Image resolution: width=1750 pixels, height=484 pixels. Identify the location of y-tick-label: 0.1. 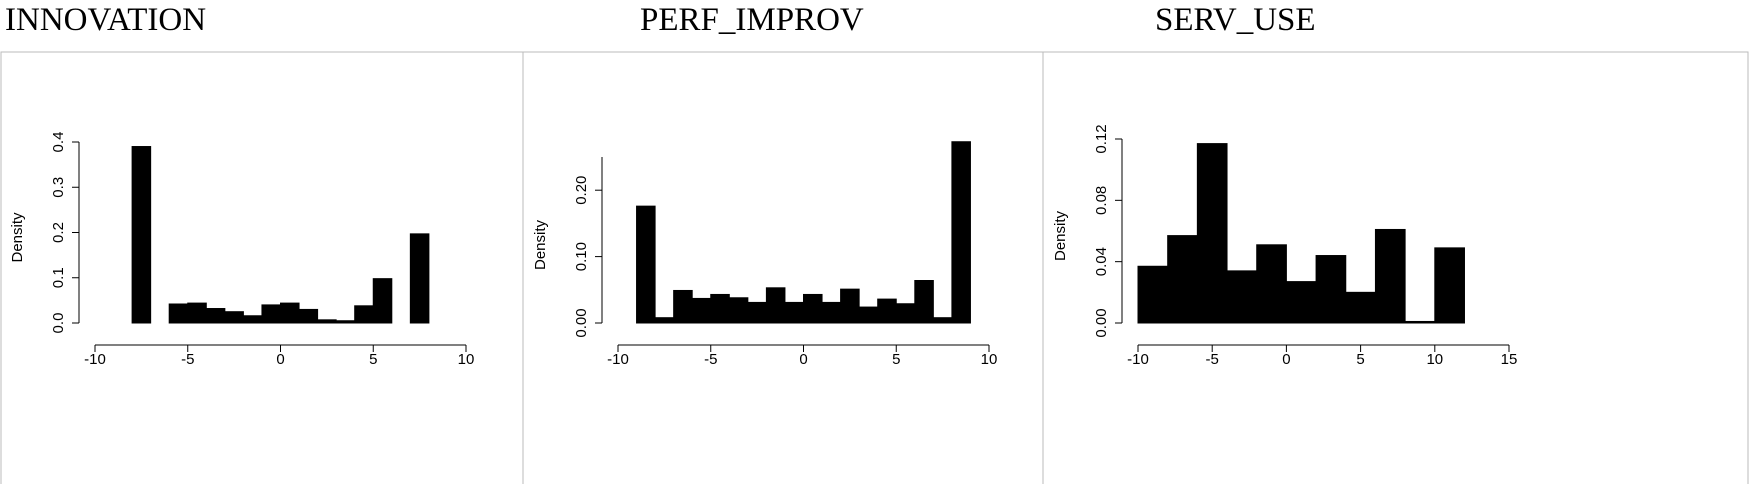
(58, 277).